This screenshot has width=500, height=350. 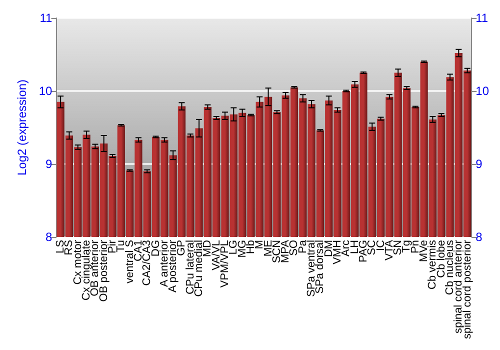 What do you see at coordinates (482, 18) in the screenshot?
I see `y2-tick-label: 11` at bounding box center [482, 18].